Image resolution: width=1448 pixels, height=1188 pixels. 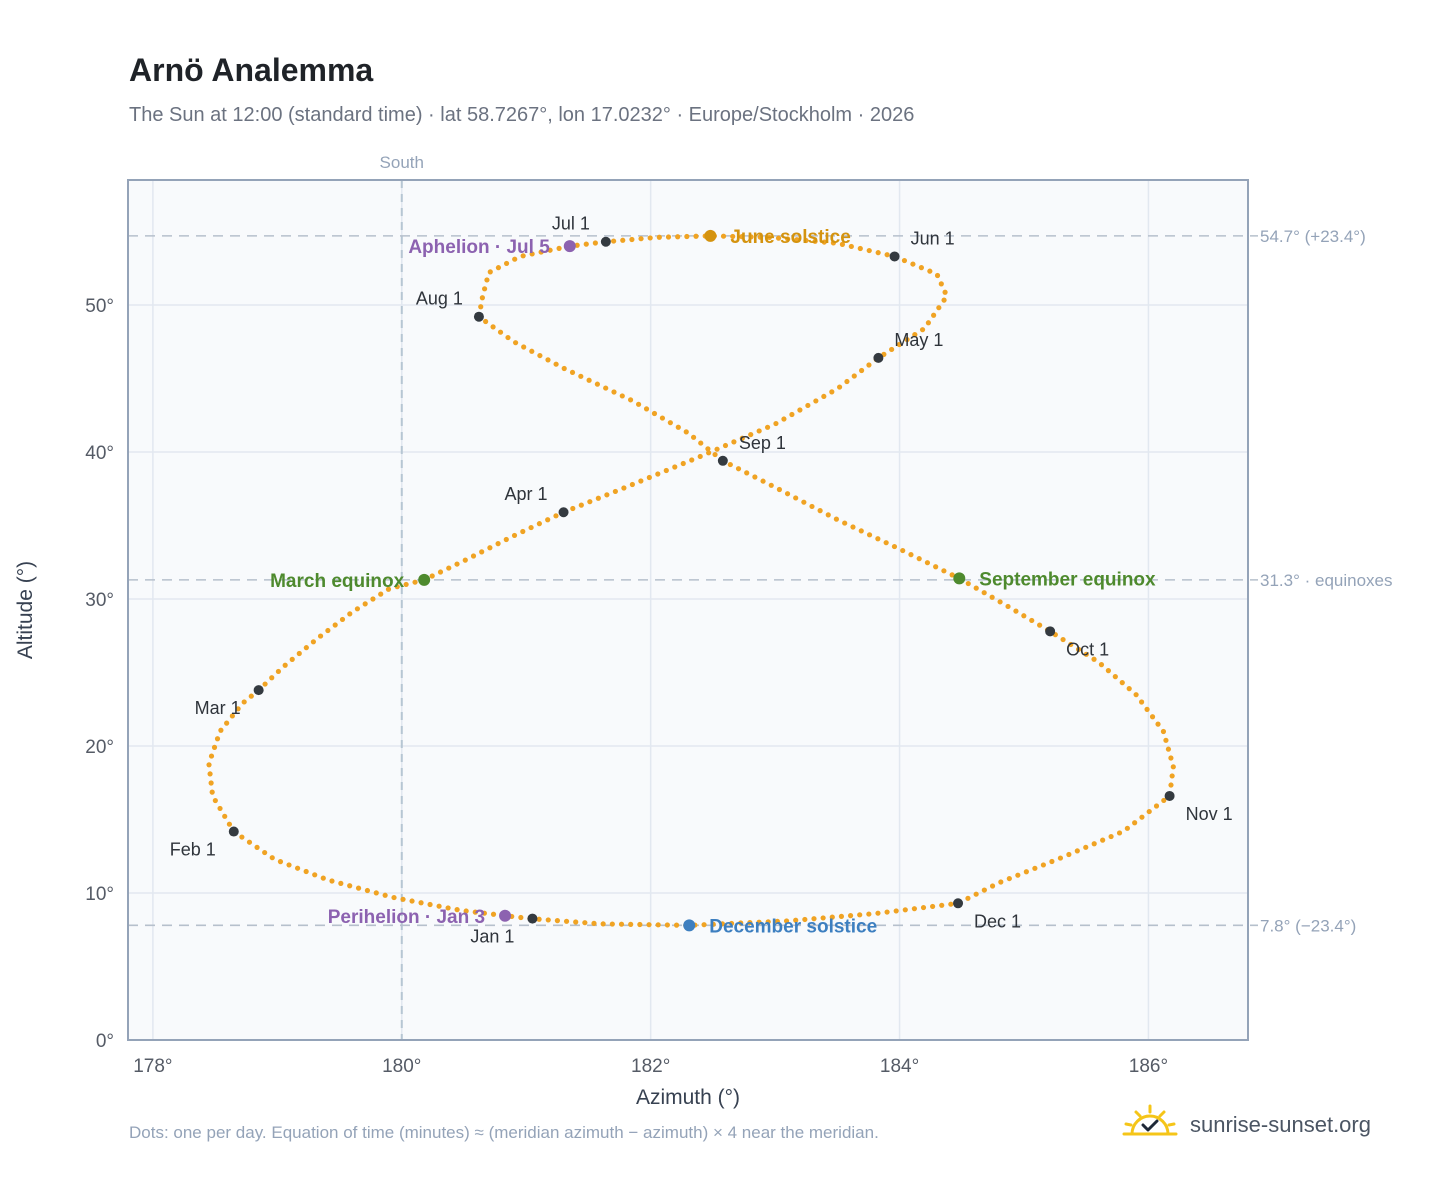 What do you see at coordinates (99, 453) in the screenshot?
I see `y-tick-label: 40°` at bounding box center [99, 453].